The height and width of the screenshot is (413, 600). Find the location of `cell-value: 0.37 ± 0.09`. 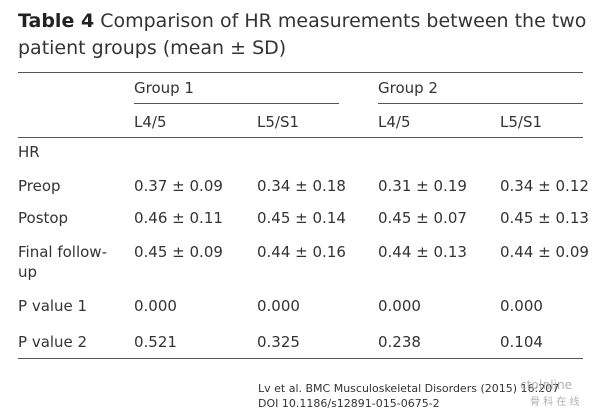

cell-value: 0.37 ± 0.09 is located at coordinates (178, 186).